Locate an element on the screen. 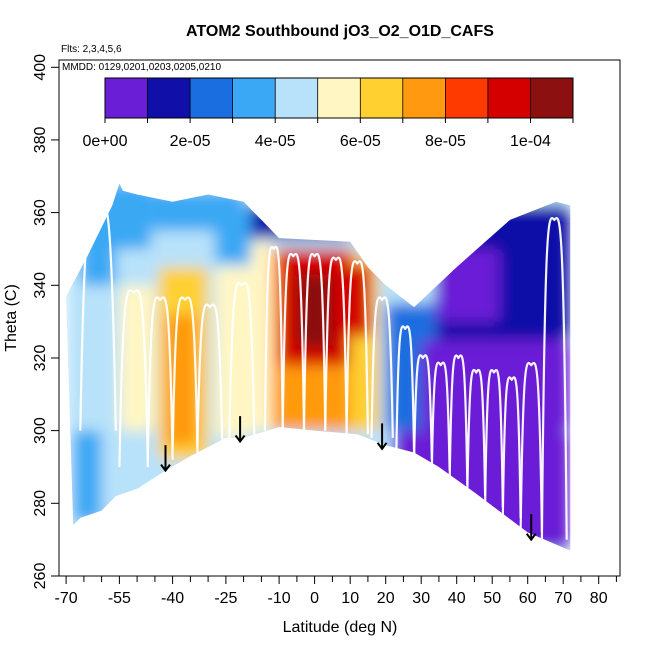 This screenshot has width=650, height=650. x-tick-label: -55 is located at coordinates (119, 598).